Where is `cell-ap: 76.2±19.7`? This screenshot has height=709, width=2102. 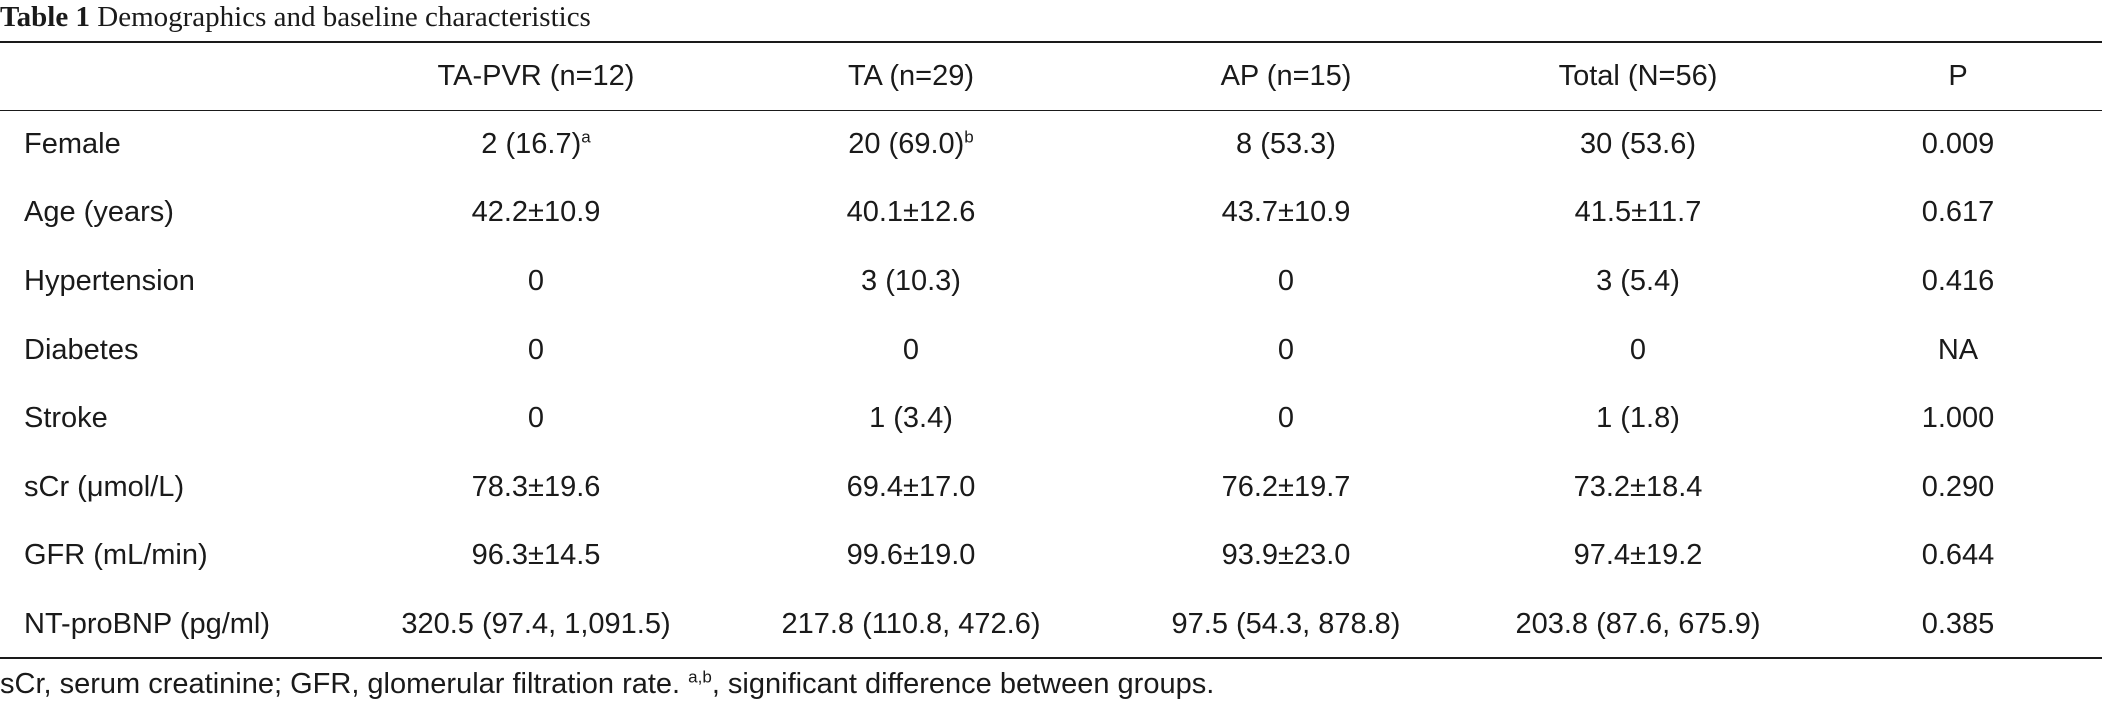 cell-ap: 76.2±19.7 is located at coordinates (1286, 487).